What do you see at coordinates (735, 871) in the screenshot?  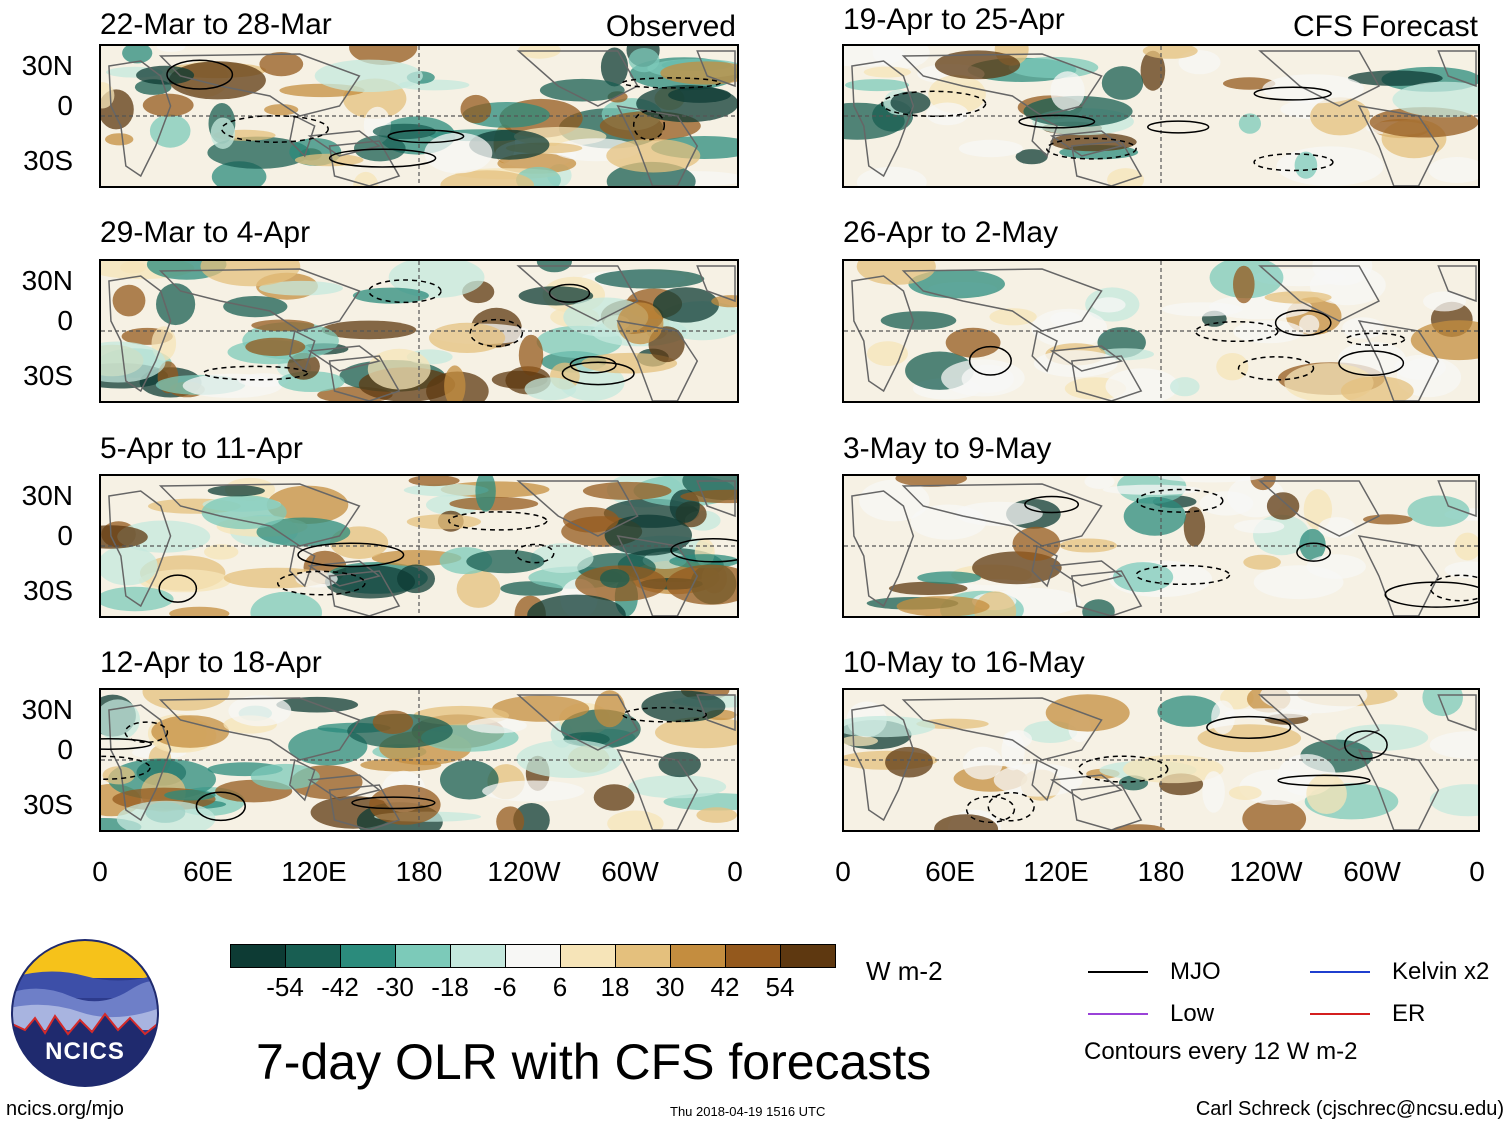 I see `x-label-left-0-end: 0` at bounding box center [735, 871].